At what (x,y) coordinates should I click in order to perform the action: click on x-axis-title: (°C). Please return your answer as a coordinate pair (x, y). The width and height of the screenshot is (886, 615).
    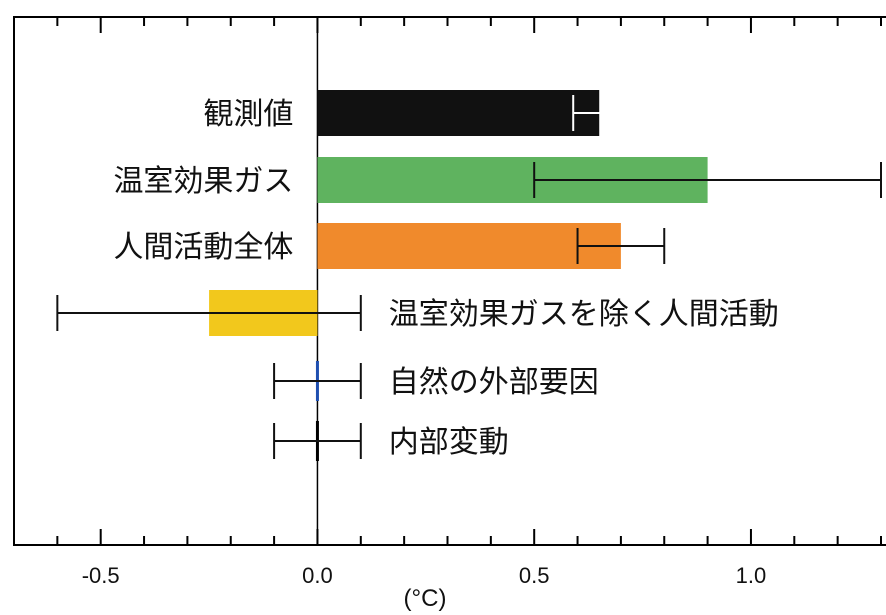
    Looking at the image, I should click on (425, 598).